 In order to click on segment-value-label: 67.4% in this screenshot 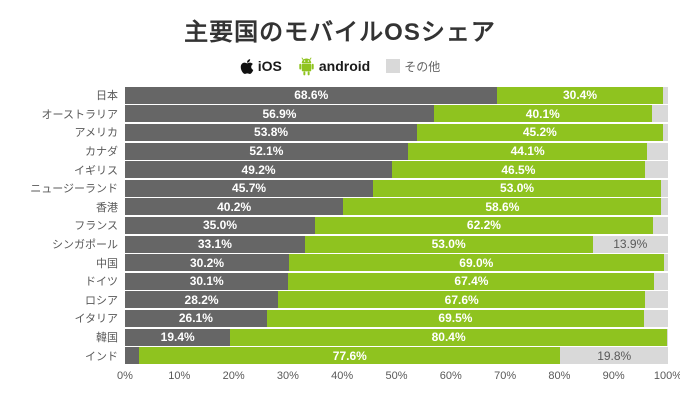, I will do `click(471, 281)`.